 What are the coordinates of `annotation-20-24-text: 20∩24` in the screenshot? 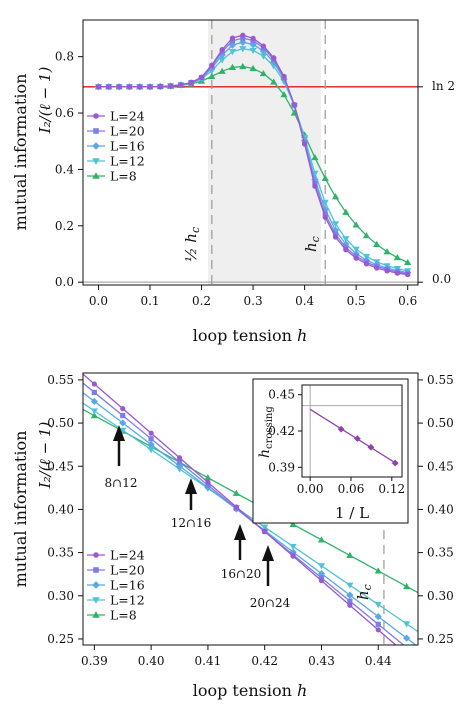 It's located at (270, 603).